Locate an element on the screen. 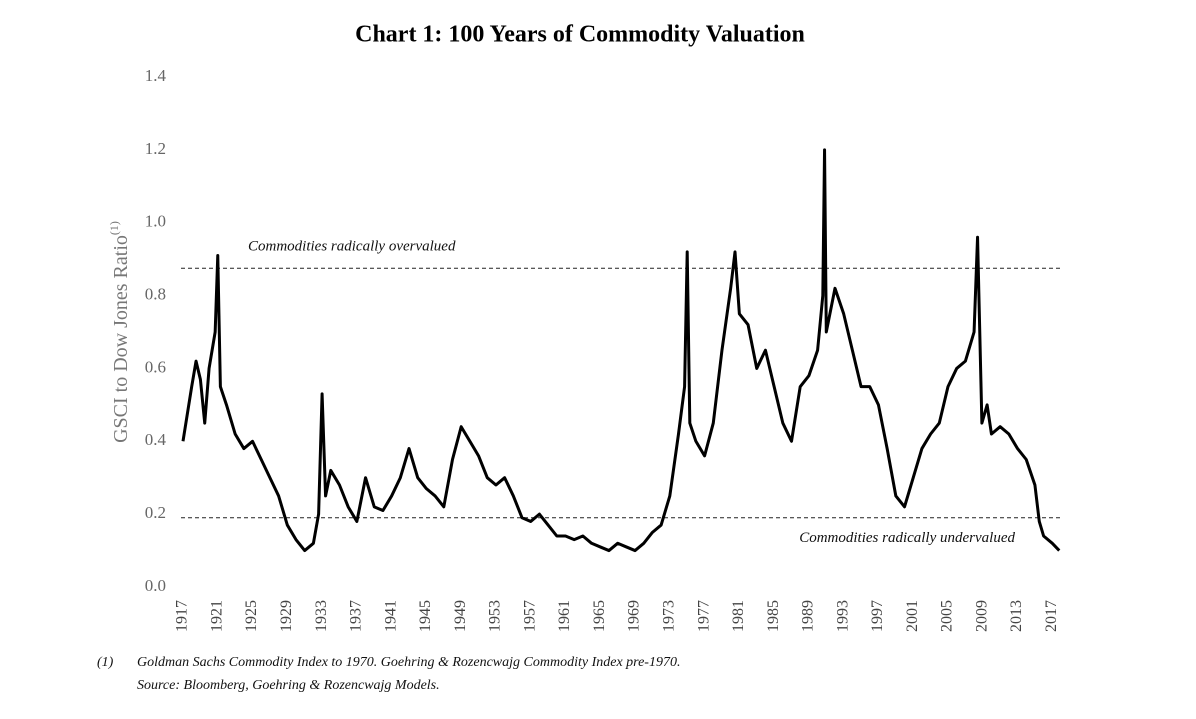 The image size is (1196, 719). x-tick-label: 1985 is located at coordinates (773, 616).